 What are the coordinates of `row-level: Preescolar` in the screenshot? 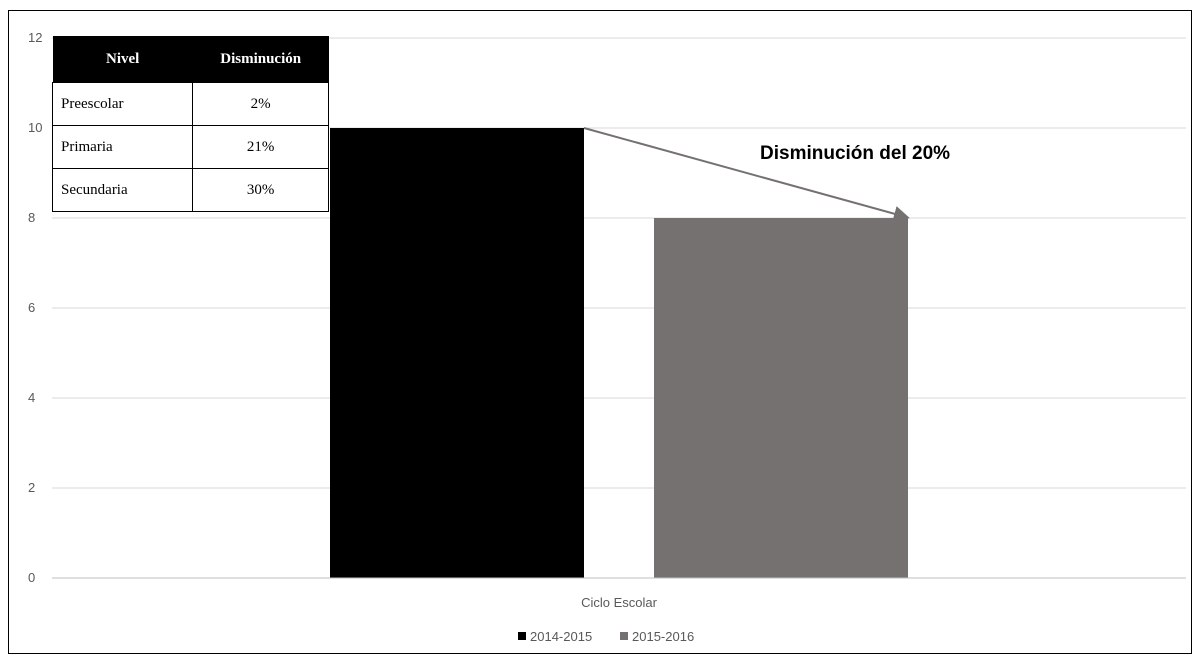 It's located at (122, 104).